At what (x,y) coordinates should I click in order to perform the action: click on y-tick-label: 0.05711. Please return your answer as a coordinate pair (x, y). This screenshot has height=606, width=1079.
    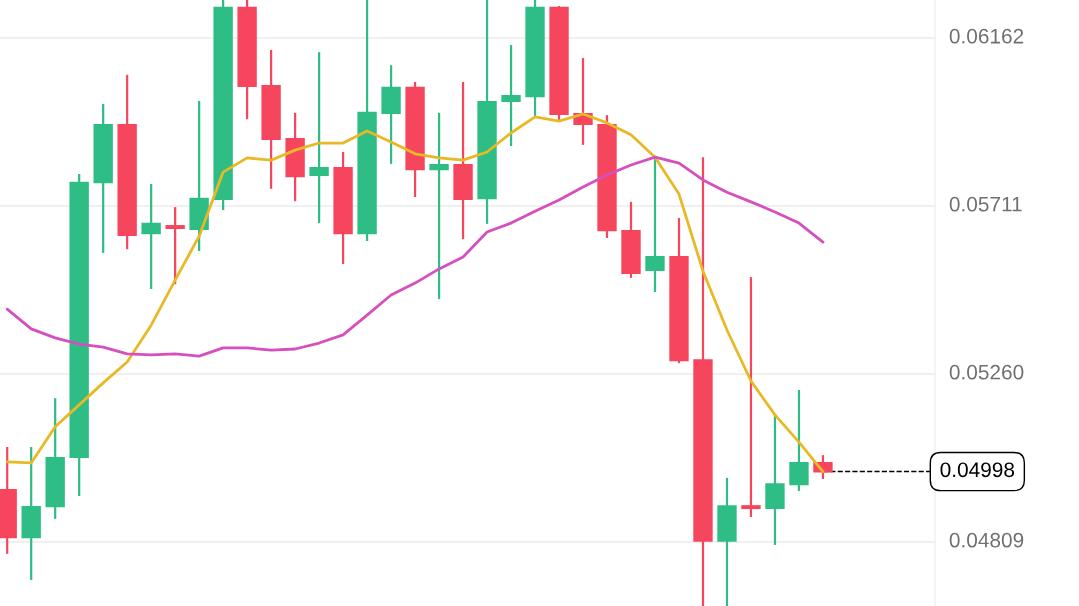
    Looking at the image, I should click on (985, 204).